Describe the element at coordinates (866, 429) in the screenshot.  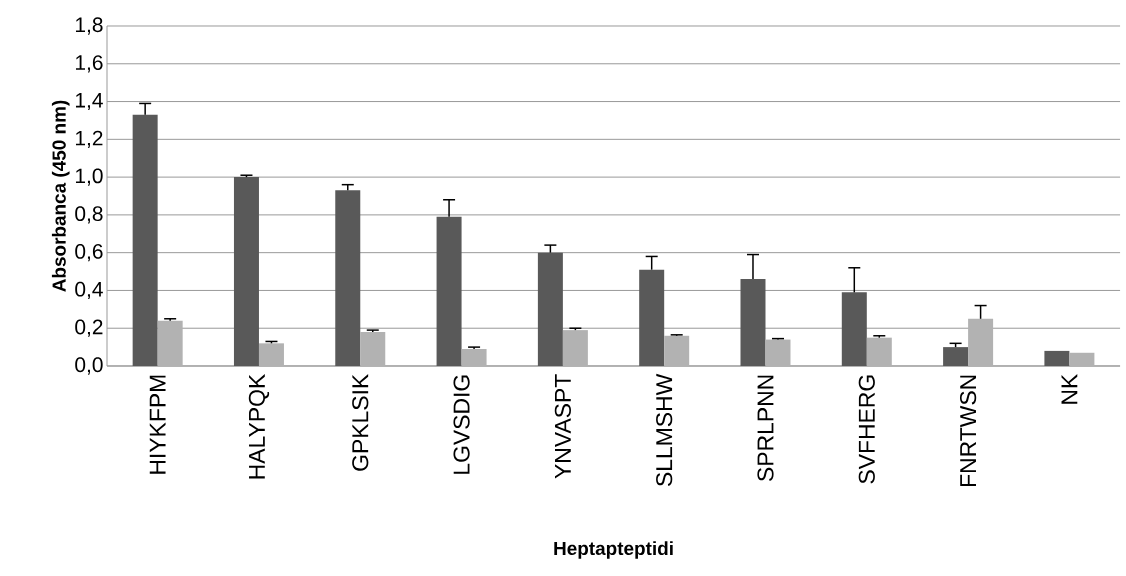
I see `x-tick-label: SVFHERG` at that location.